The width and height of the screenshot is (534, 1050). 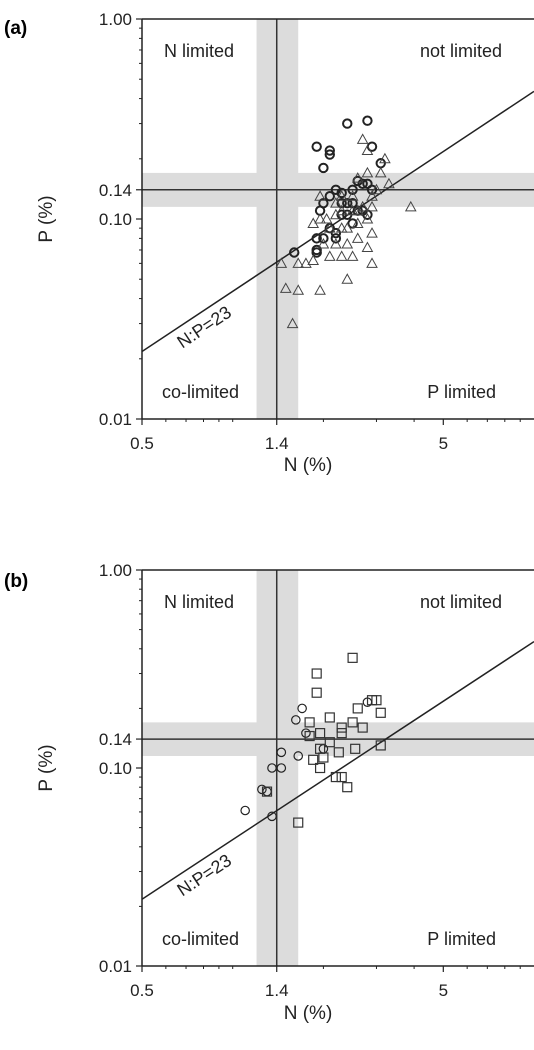 What do you see at coordinates (277, 990) in the screenshot?
I see `x-tick-label: 1.4` at bounding box center [277, 990].